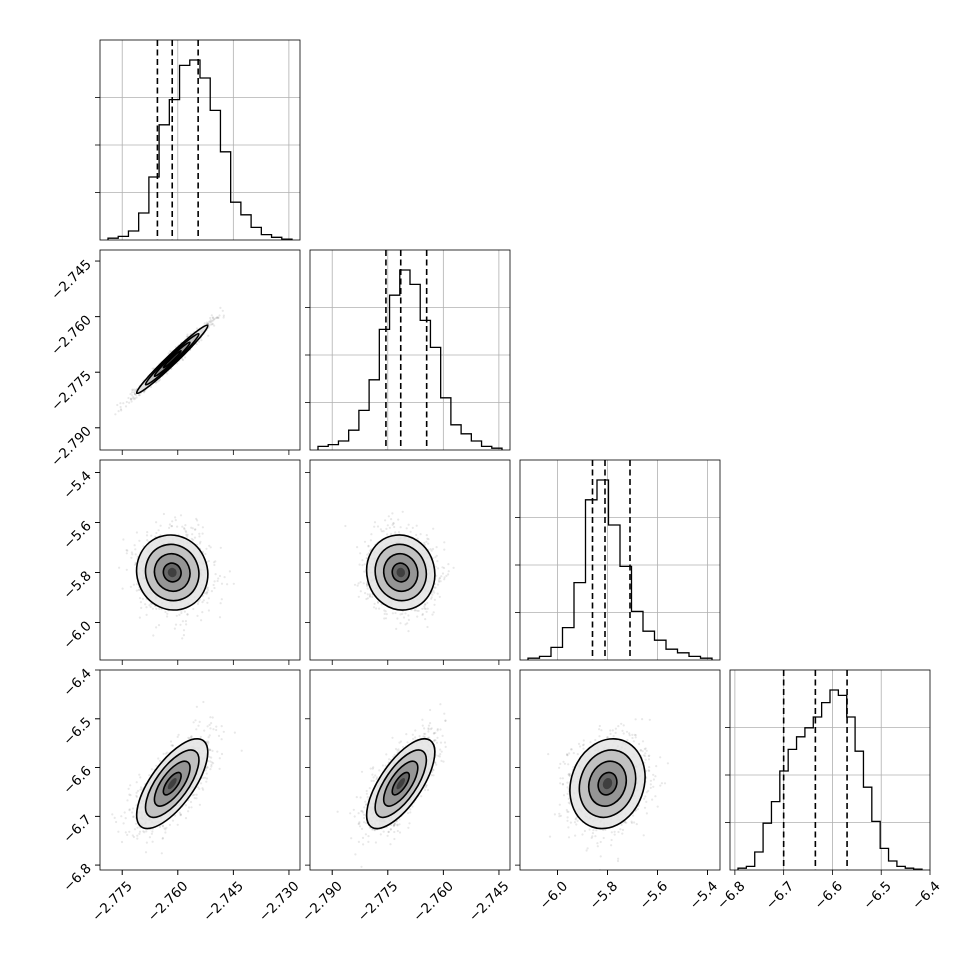  What do you see at coordinates (620, 560) in the screenshot?
I see `panel-frame` at bounding box center [620, 560].